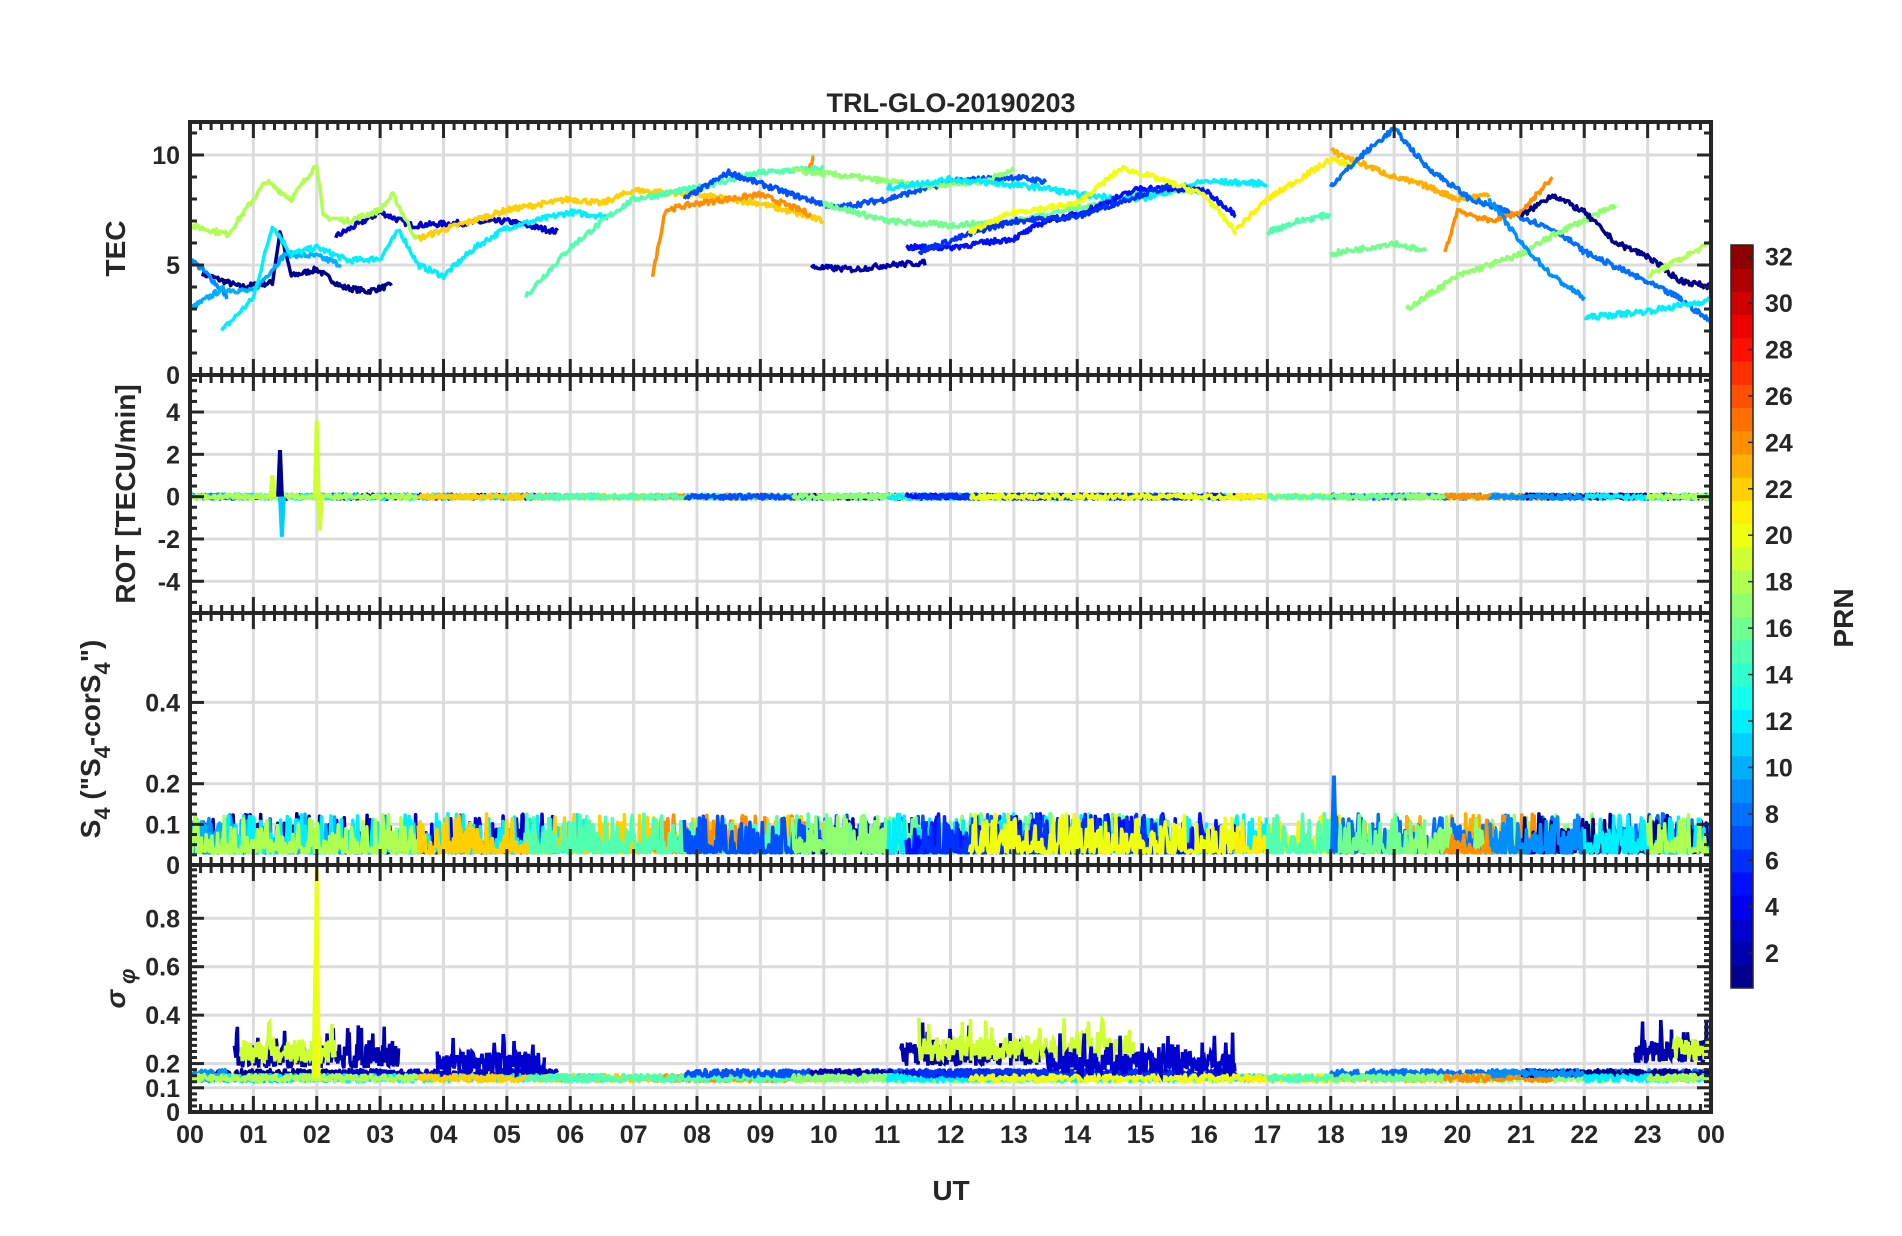 The height and width of the screenshot is (1236, 1902). What do you see at coordinates (1779, 722) in the screenshot?
I see `colorbar-tick-label: 12` at bounding box center [1779, 722].